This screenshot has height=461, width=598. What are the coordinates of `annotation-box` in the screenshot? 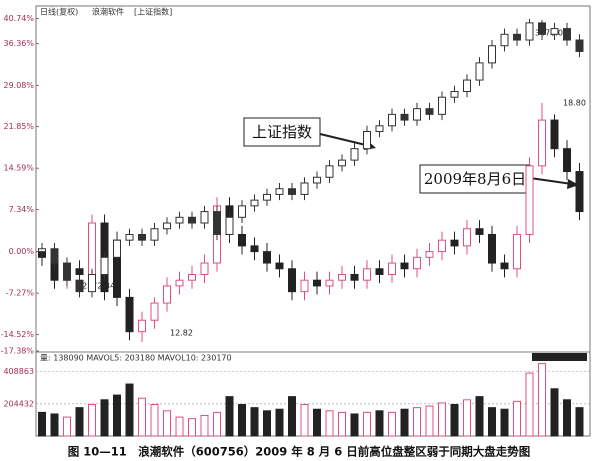 It's located at (282, 132).